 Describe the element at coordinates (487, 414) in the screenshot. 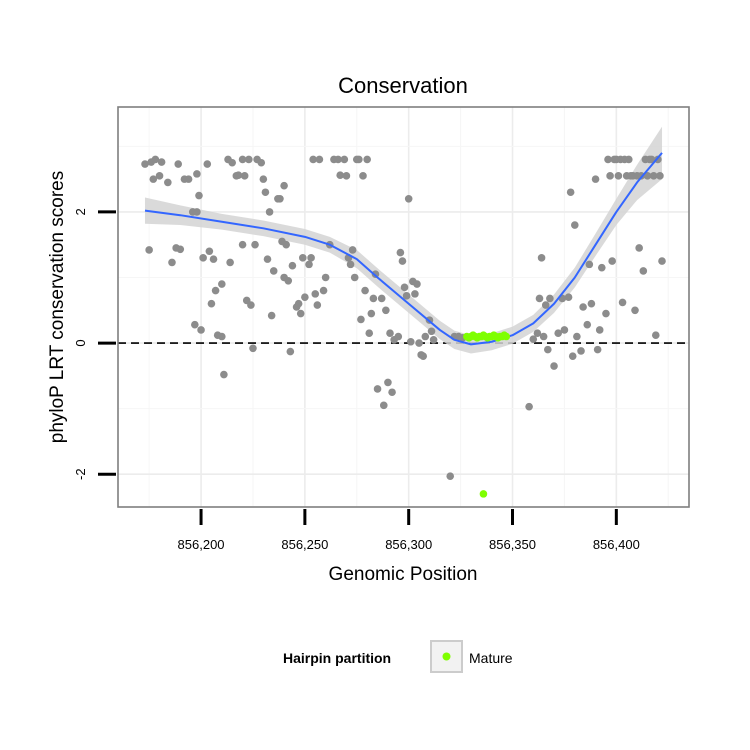

I see `points-mature` at that location.